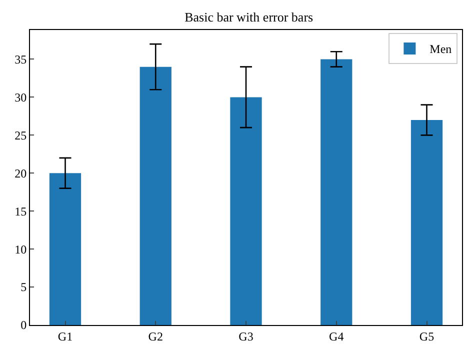  What do you see at coordinates (155, 336) in the screenshot?
I see `x-tick-label: G2` at bounding box center [155, 336].